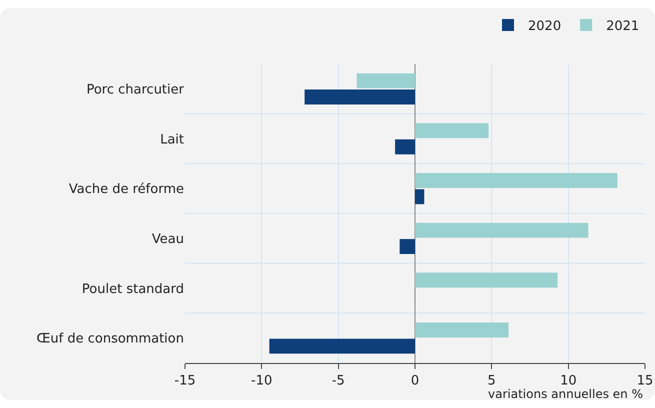  What do you see at coordinates (168, 239) in the screenshot?
I see `y-tick-label: Veau` at bounding box center [168, 239].